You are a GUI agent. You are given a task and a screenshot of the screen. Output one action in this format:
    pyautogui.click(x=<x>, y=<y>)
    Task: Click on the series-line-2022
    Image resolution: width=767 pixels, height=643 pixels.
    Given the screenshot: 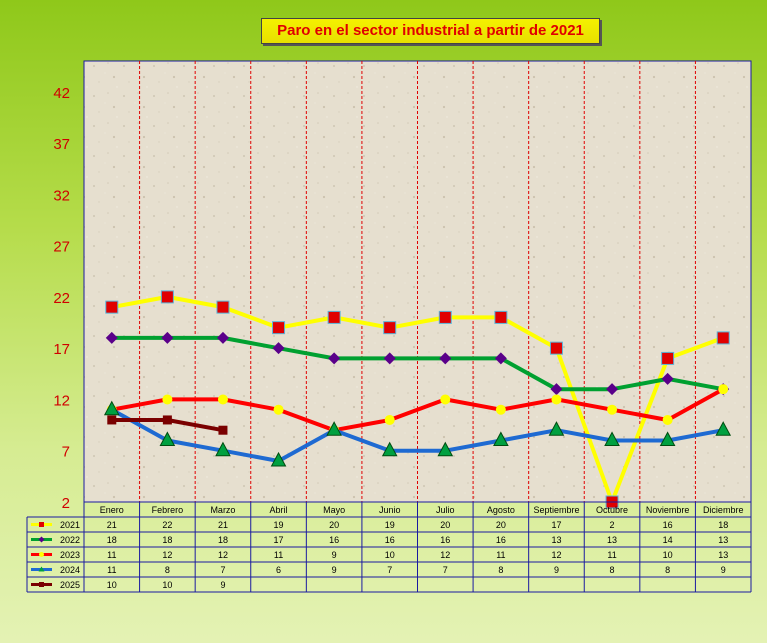 What is the action you would take?
    pyautogui.click(x=417, y=363)
    